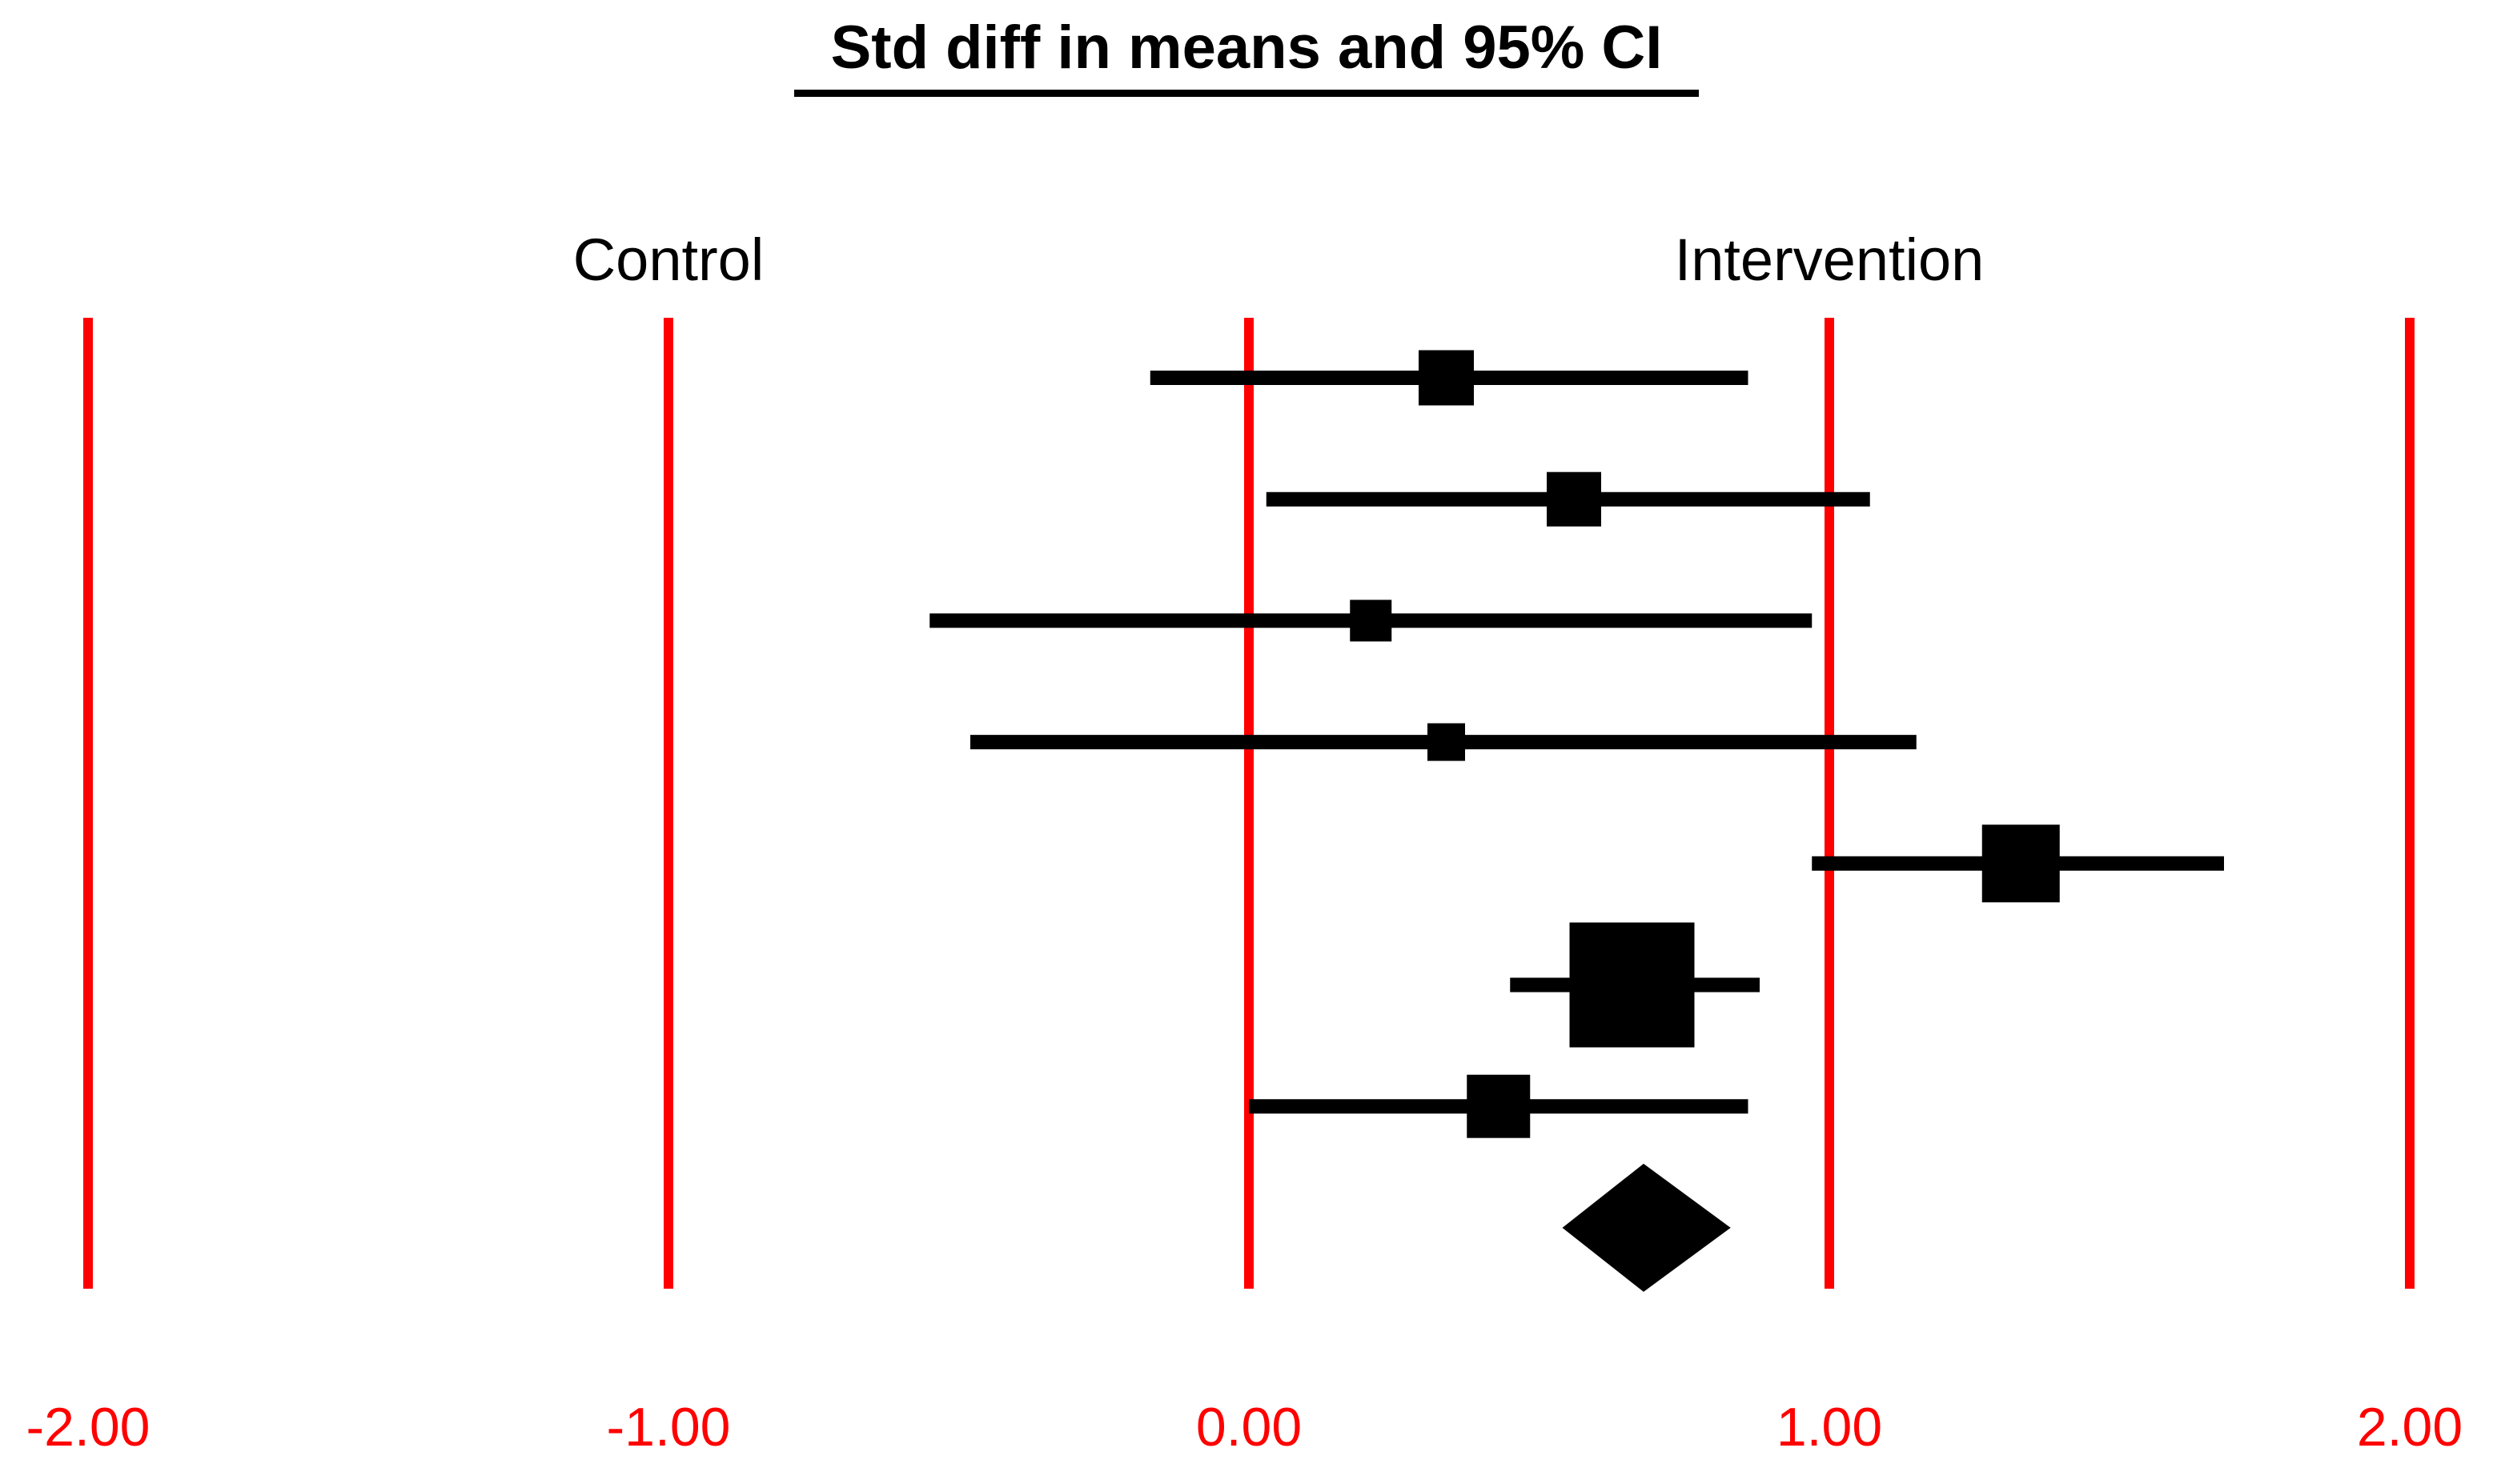  What do you see at coordinates (669, 1427) in the screenshot?
I see `axis-tick-label--1.00: -1.00` at bounding box center [669, 1427].